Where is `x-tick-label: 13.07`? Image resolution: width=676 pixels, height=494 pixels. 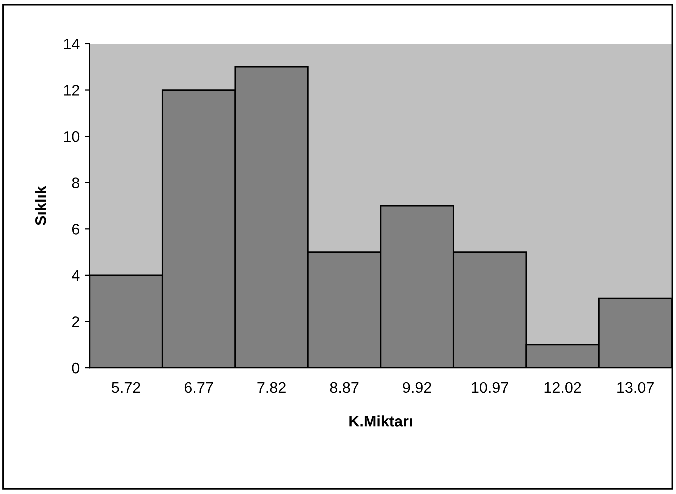
x-tick-label: 13.07 is located at coordinates (636, 388).